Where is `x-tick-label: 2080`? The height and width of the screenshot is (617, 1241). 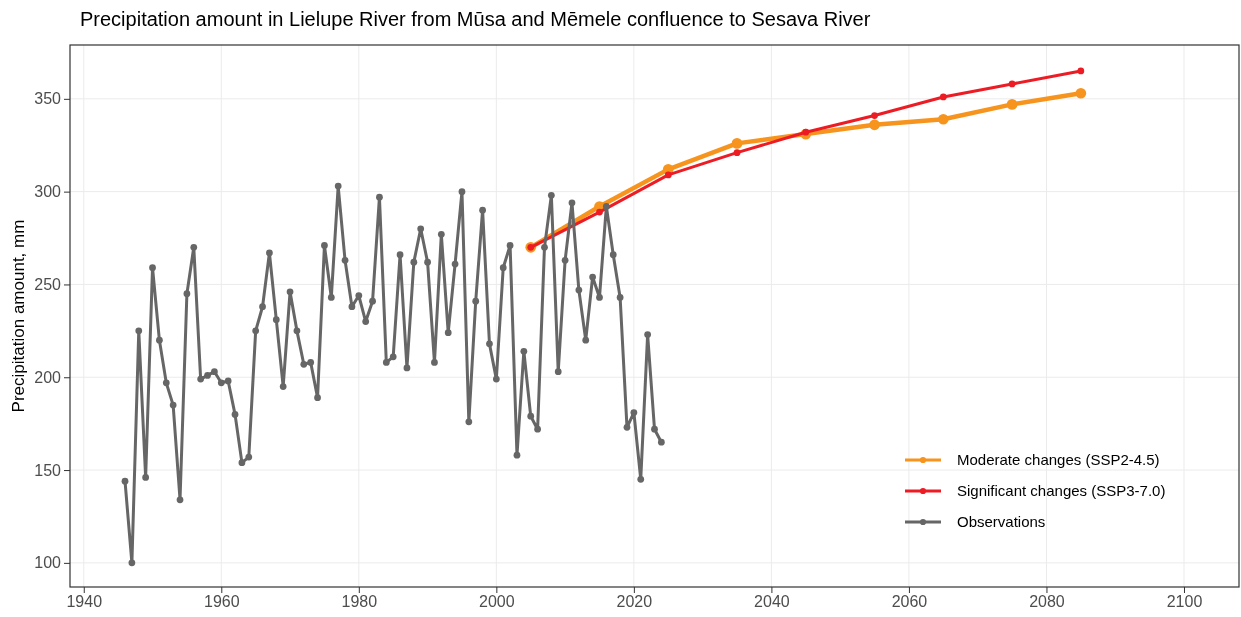
x-tick-label: 2080 is located at coordinates (1047, 602).